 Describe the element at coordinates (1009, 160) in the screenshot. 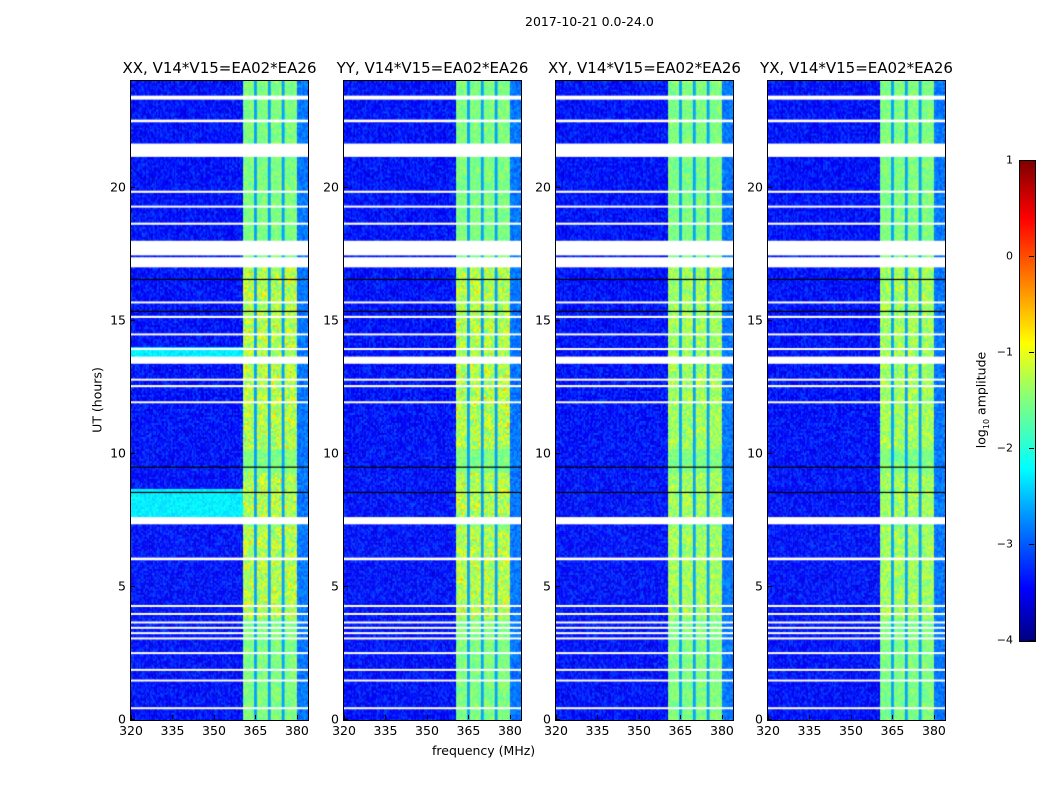

I see `colorbar-tick-label: 1` at that location.